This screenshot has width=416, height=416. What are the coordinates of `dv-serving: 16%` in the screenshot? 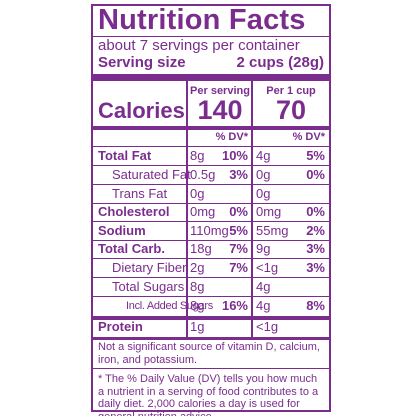 It's located at (234, 305).